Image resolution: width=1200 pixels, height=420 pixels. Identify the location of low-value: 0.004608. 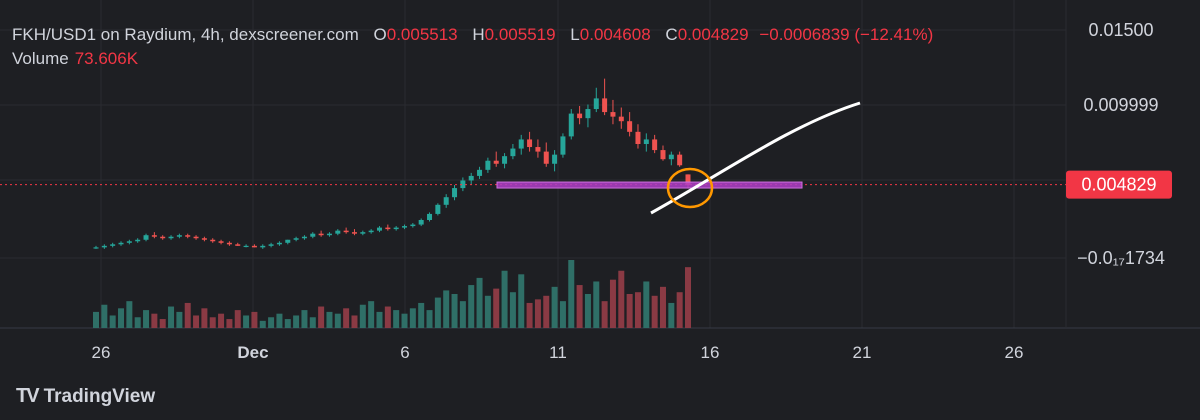
(615, 34).